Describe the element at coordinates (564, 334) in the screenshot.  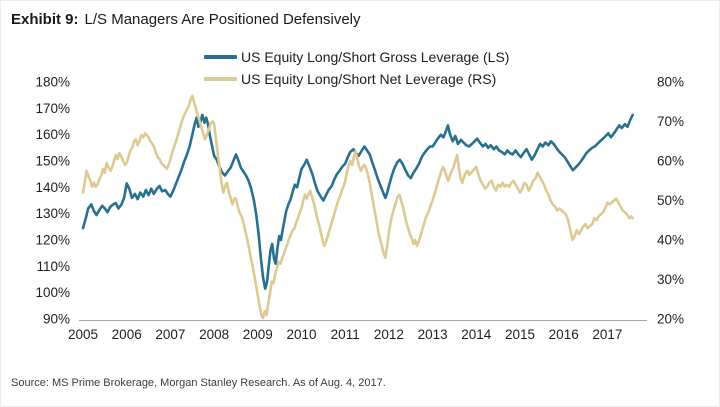
I see `x-axis-tick-label: 2016` at that location.